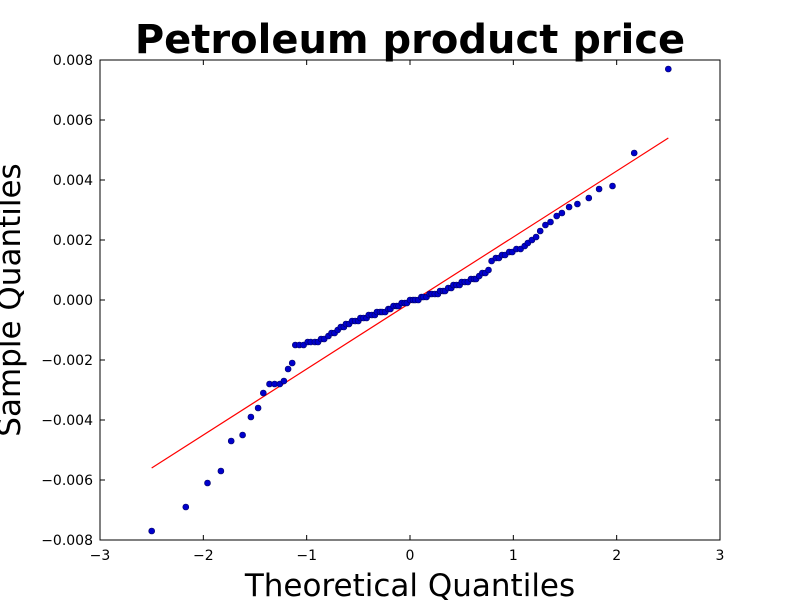  Describe the element at coordinates (410, 40) in the screenshot. I see `chart-title: Petroleum product price` at that location.